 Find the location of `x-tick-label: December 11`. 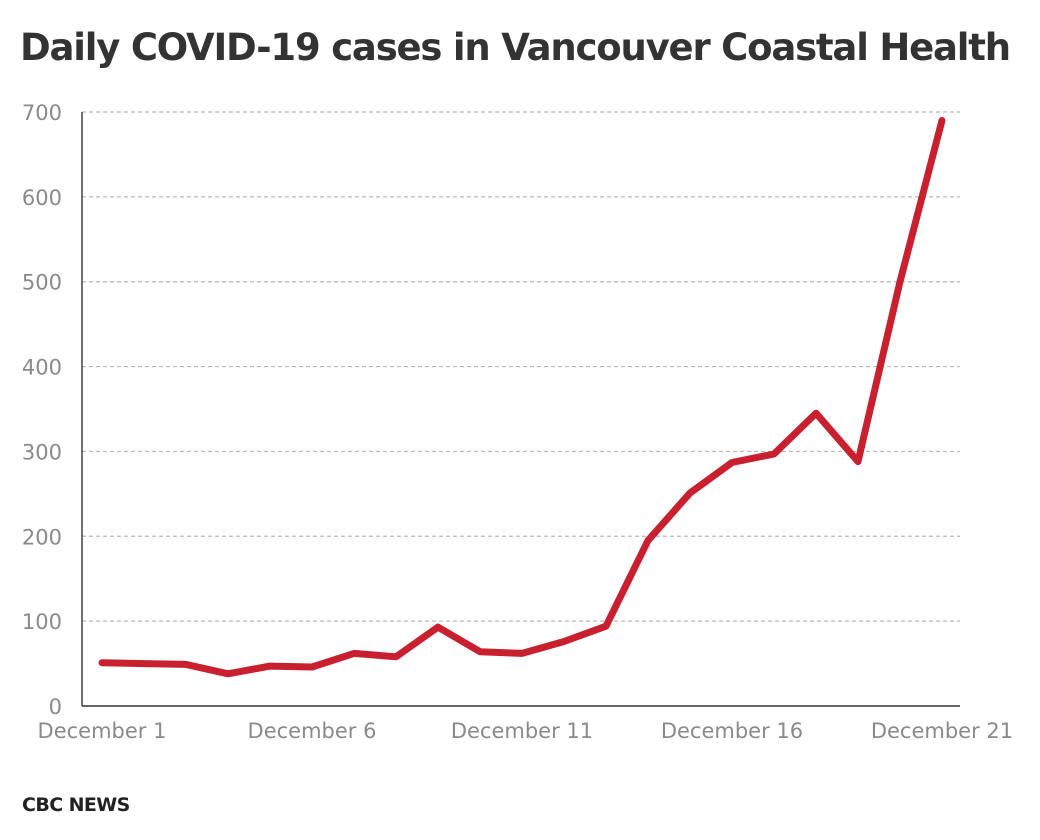

x-tick-label: December 11 is located at coordinates (522, 731).